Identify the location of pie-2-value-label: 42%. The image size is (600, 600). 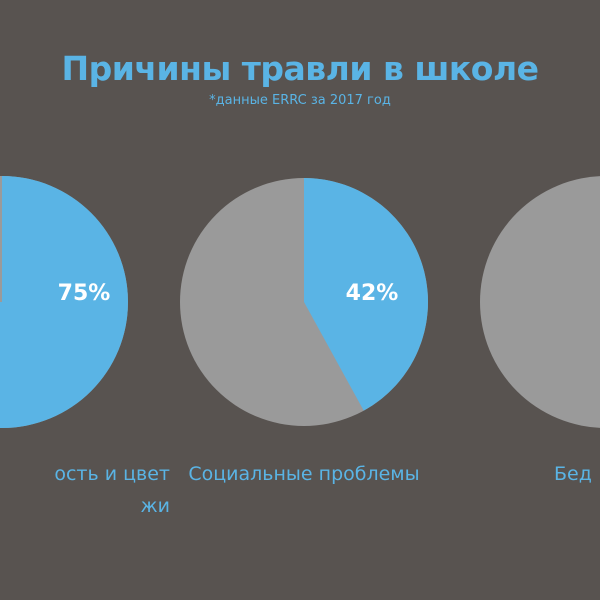
(372, 293).